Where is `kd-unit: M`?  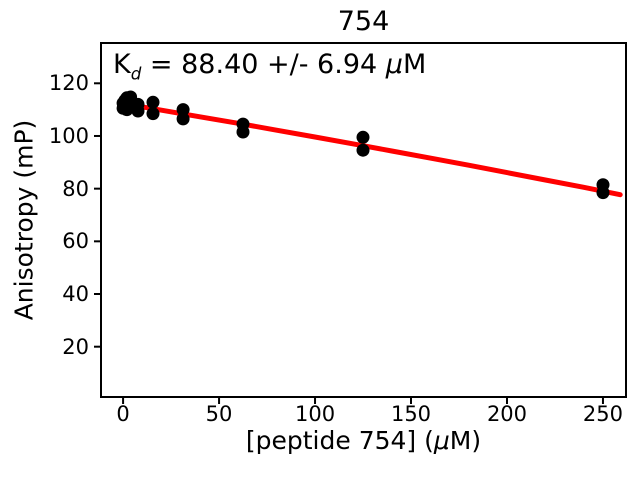
kd-unit: M is located at coordinates (414, 64).